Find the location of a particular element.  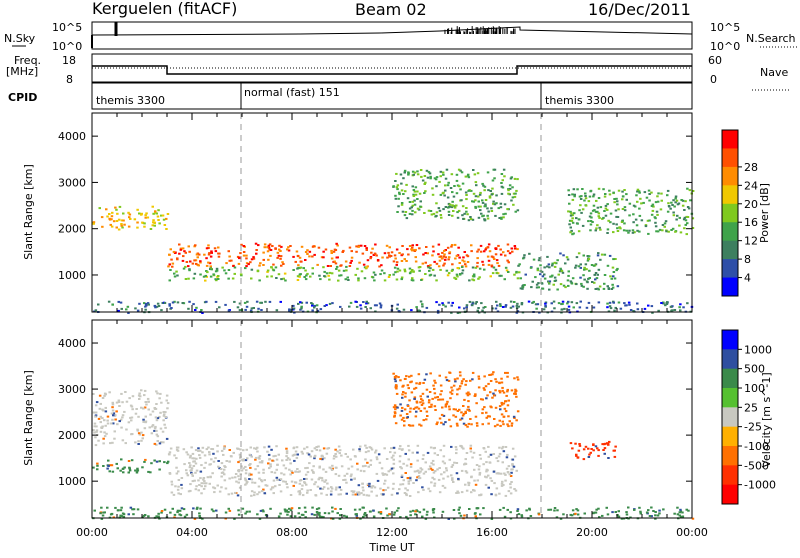

power-ylabel: Slant Range [km] is located at coordinates (28, 212).